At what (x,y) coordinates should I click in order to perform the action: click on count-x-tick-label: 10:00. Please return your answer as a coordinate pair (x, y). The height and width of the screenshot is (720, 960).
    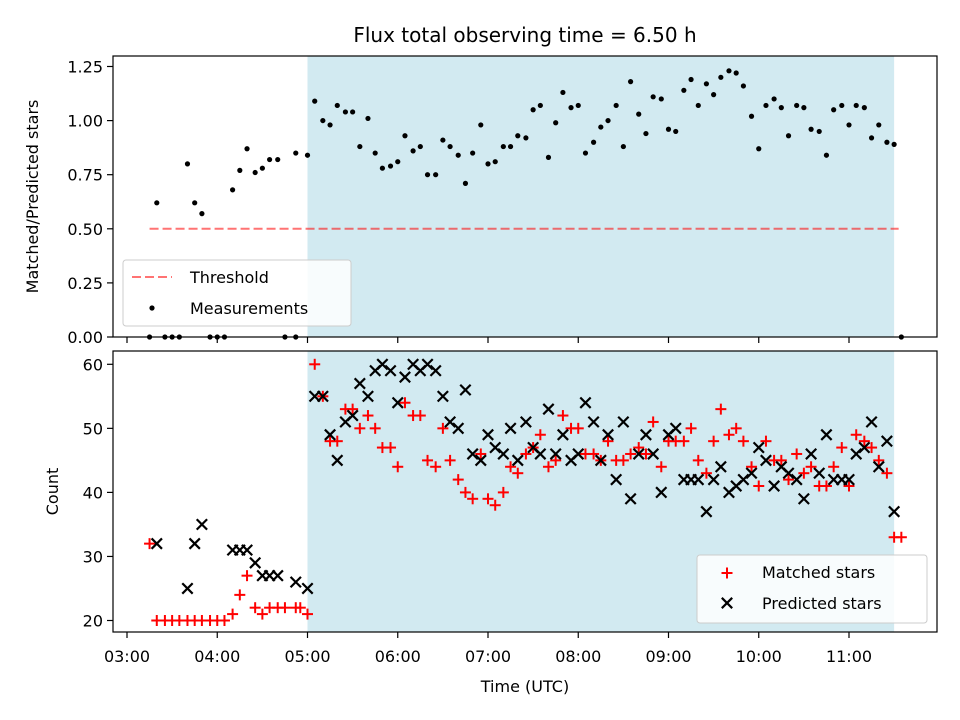
    Looking at the image, I should click on (759, 656).